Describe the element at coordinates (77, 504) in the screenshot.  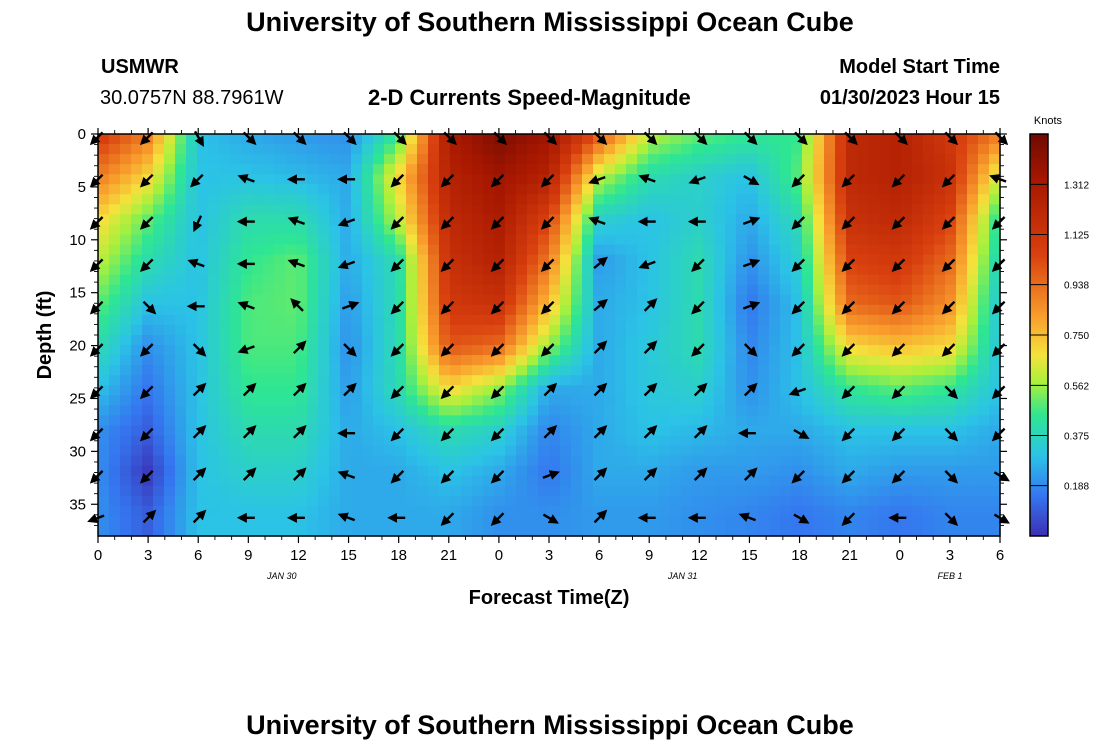
I see `y-tick-label: 35` at that location.